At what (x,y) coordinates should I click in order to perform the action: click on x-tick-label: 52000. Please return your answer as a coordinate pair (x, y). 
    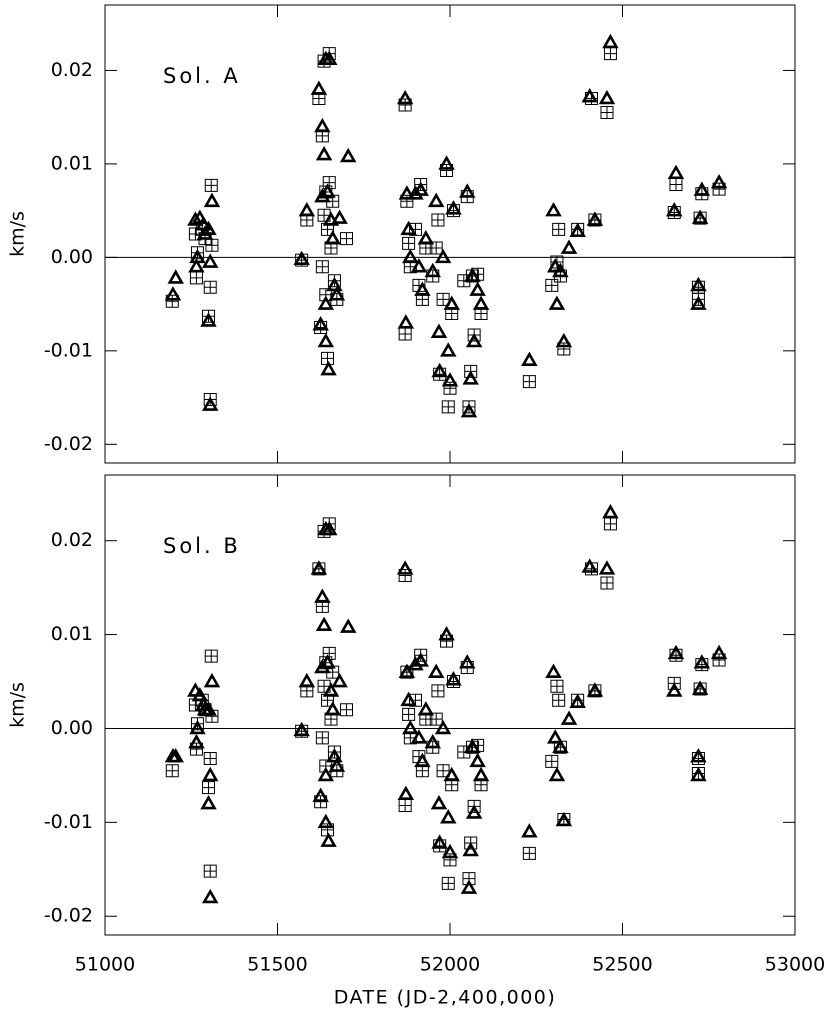
    Looking at the image, I should click on (450, 965).